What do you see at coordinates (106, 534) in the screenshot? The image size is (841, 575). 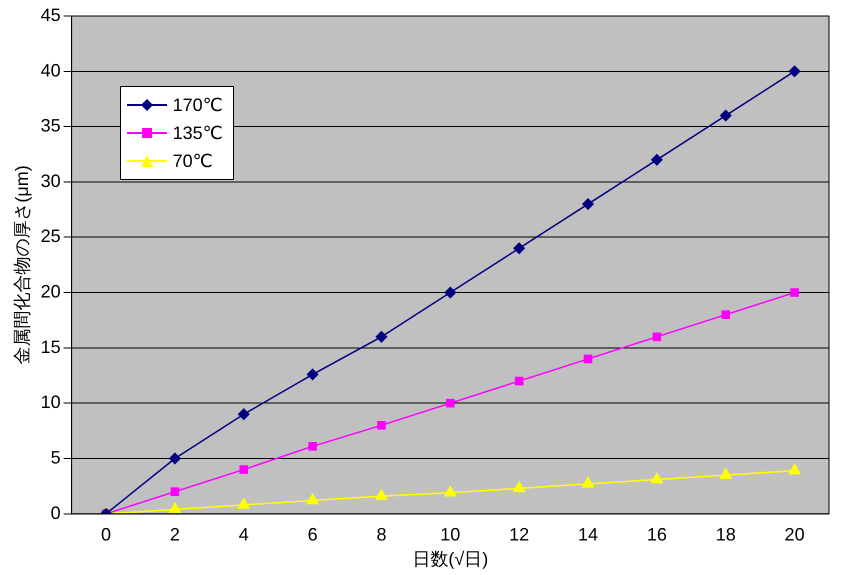 I see `x-tick-label: 0` at bounding box center [106, 534].